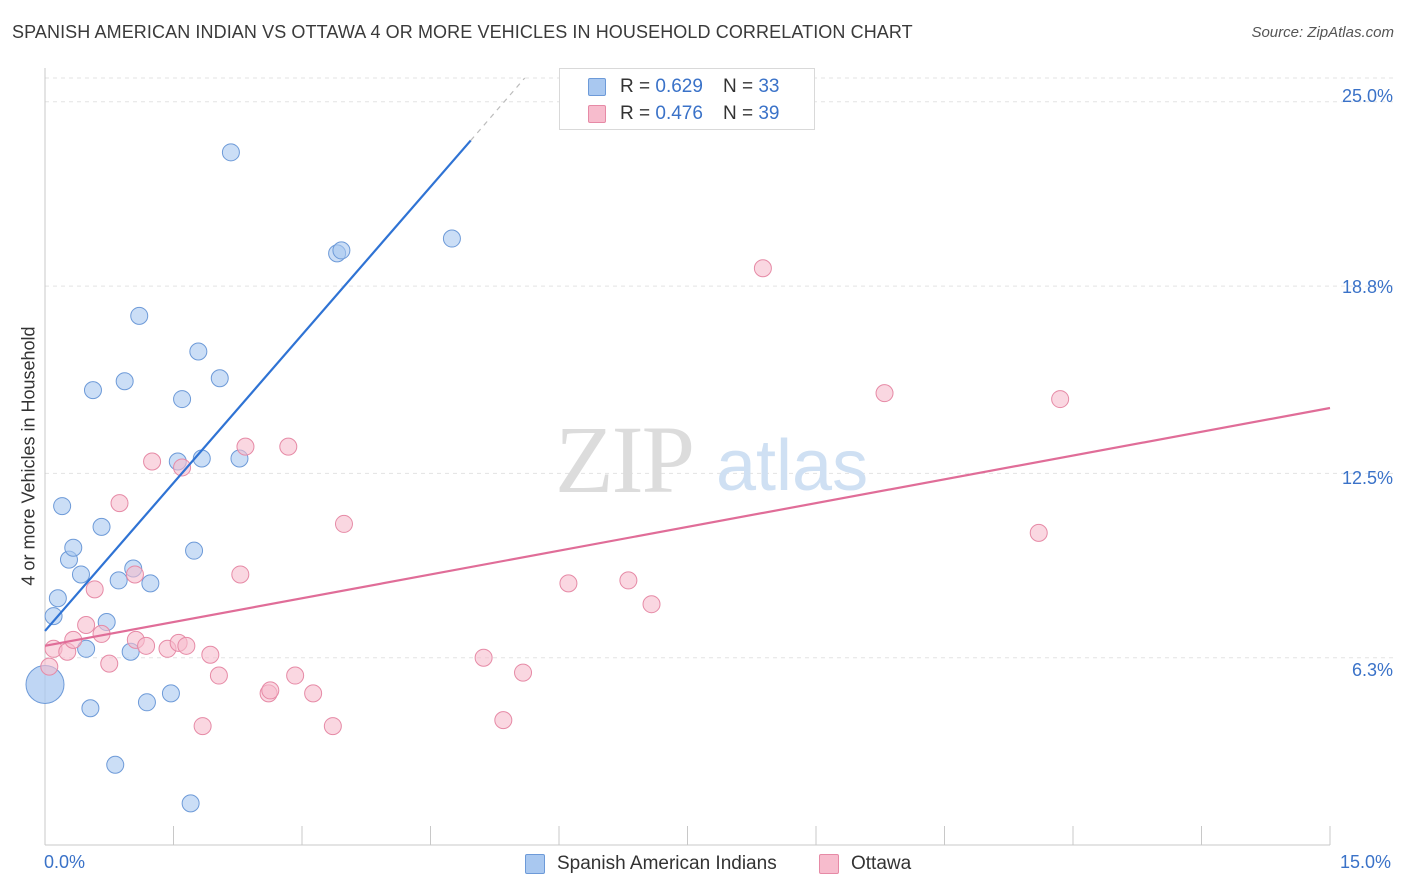  Describe the element at coordinates (597, 114) in the screenshot. I see `legend-swatch-pink` at that location.